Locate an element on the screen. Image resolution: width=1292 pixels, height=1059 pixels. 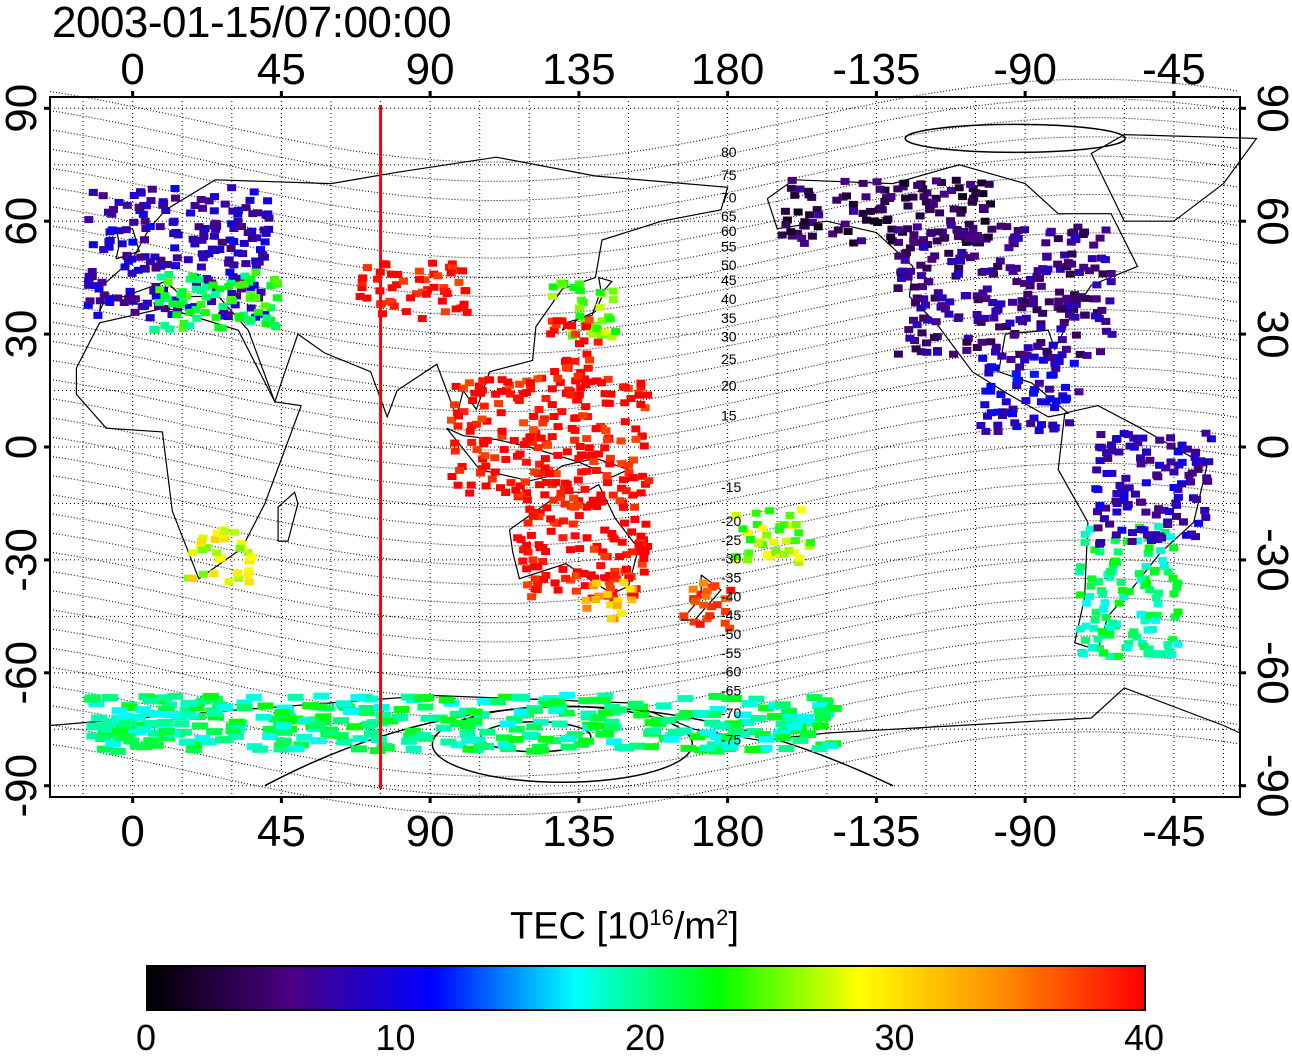
left-lat-label: 90 is located at coordinates (23, 108).